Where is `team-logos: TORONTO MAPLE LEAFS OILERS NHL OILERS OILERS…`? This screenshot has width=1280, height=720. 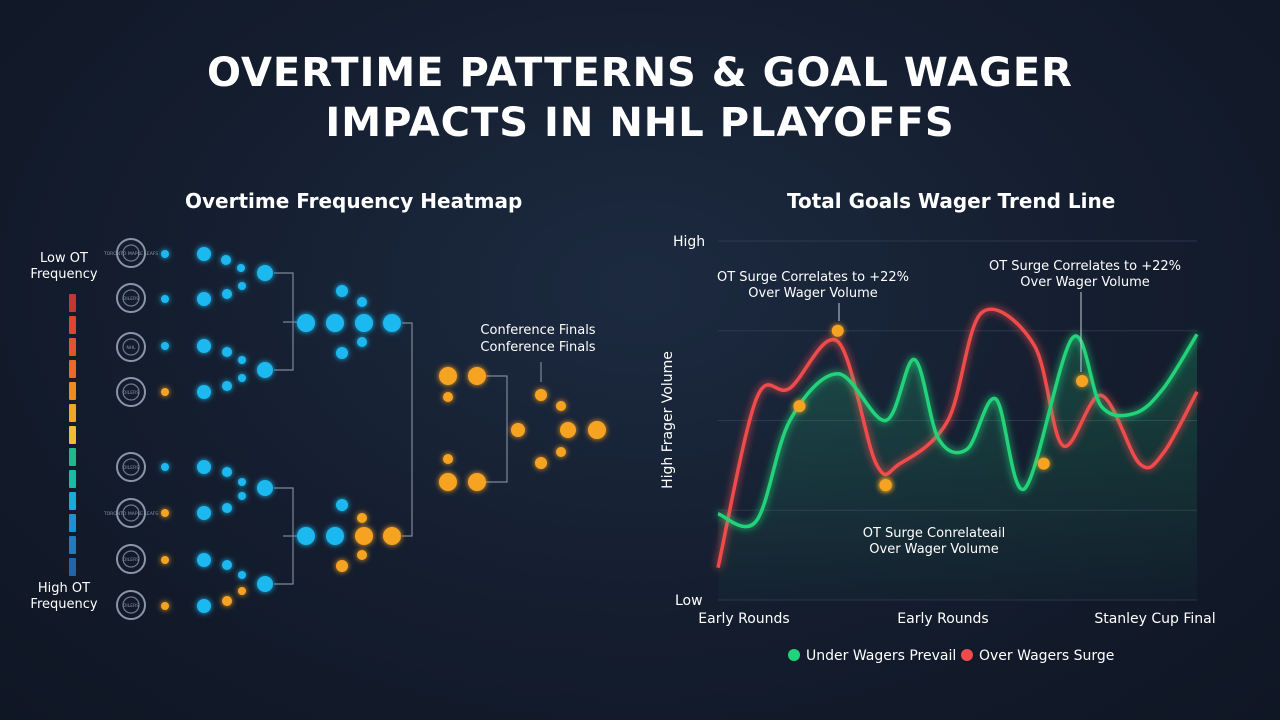
team-logos: TORONTO MAPLE LEAFS OILERS NHL OILERS OILERS… is located at coordinates (130, 429).